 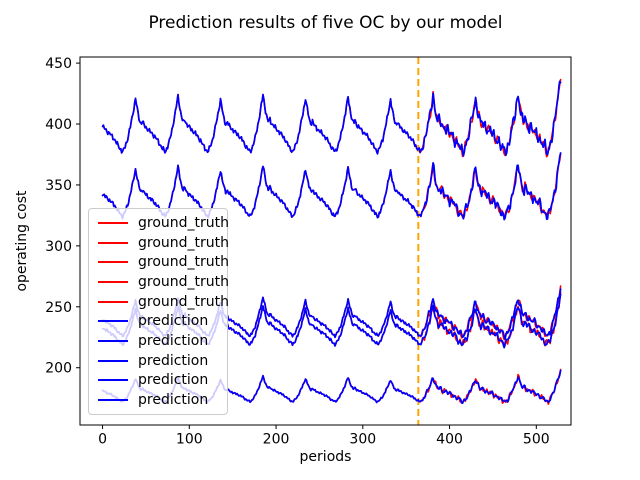 What do you see at coordinates (58, 308) in the screenshot?
I see `y-tick-label: 250` at bounding box center [58, 308].